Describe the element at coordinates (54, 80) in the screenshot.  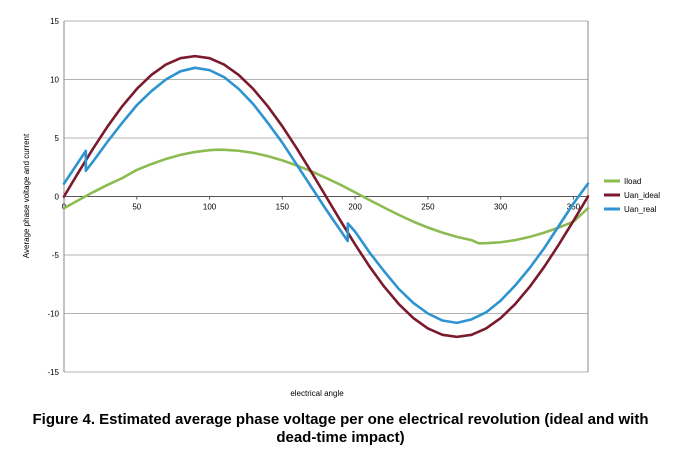
I see `y-tick-label: 10` at that location.